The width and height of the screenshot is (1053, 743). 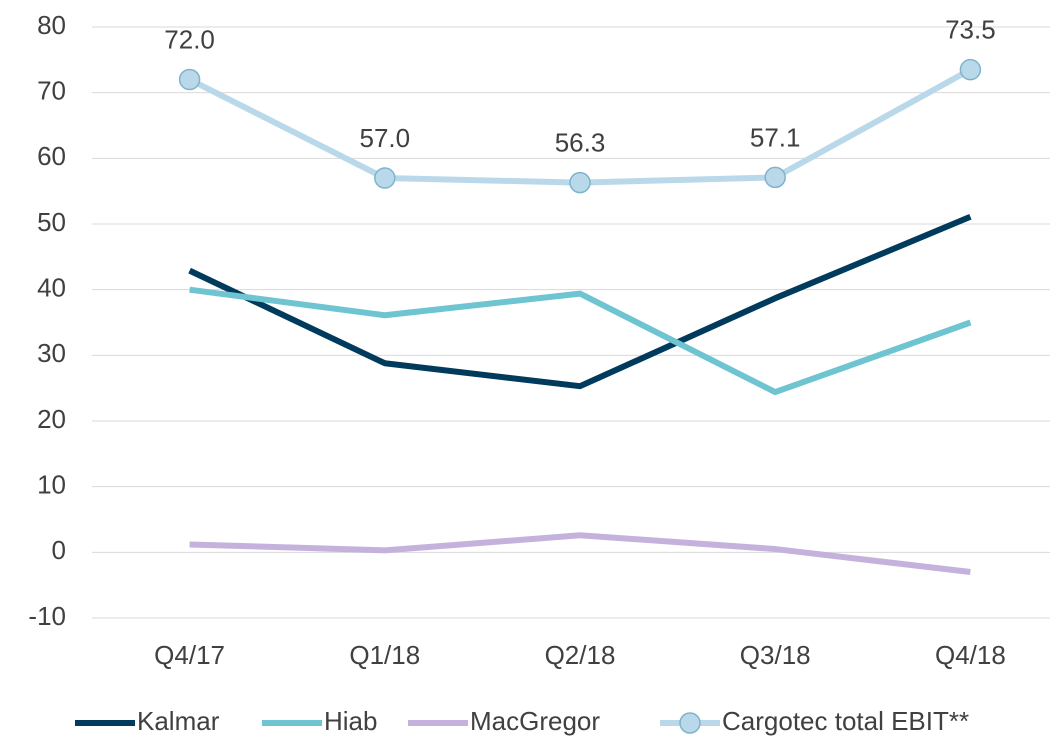 I want to click on data-label: 72.0, so click(x=189, y=39).